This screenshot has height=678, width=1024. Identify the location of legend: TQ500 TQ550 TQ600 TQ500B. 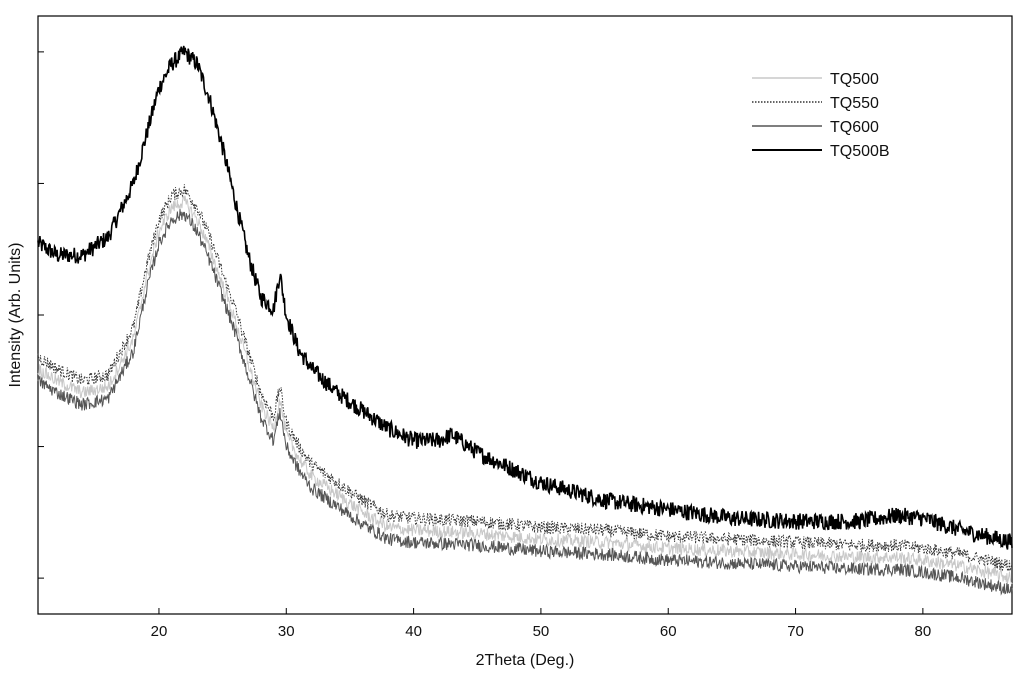
(821, 115).